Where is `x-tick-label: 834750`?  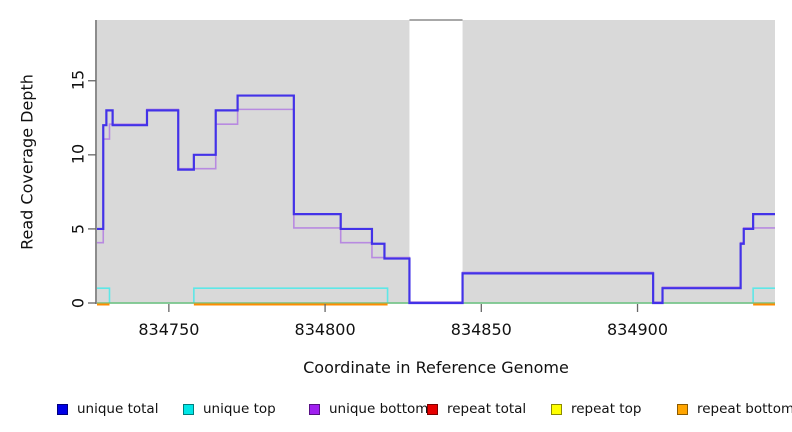
x-tick-label: 834750 is located at coordinates (169, 329).